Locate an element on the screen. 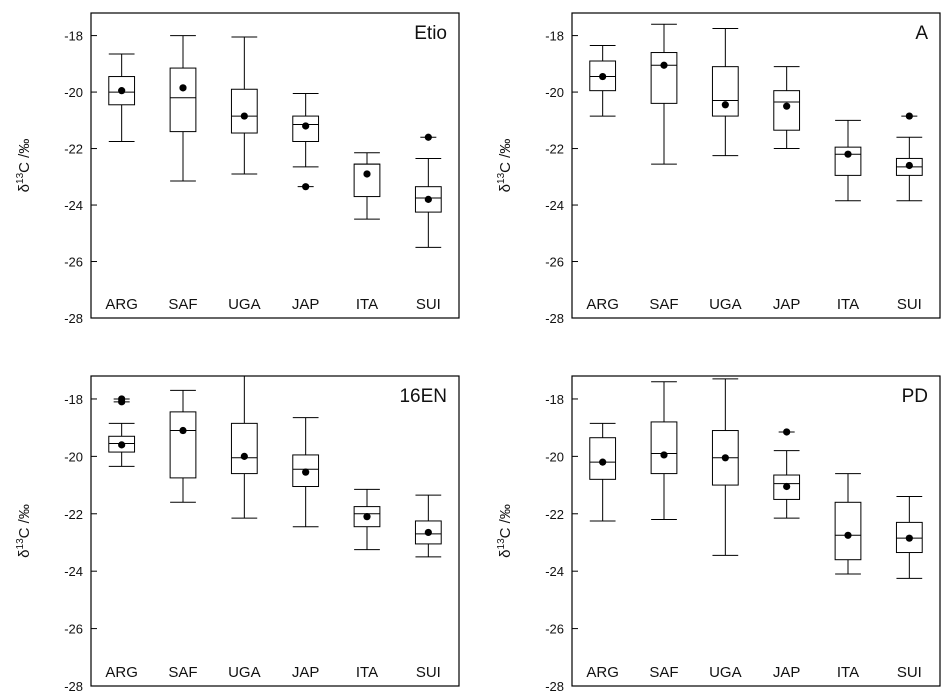 This screenshot has width=950, height=693. panel-title: PD is located at coordinates (915, 396).